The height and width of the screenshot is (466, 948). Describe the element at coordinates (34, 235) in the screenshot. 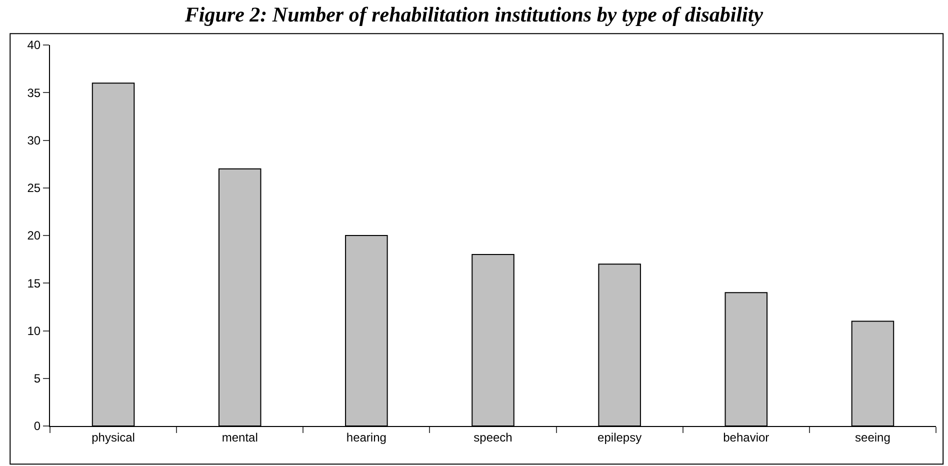

I see `y-tick-label: 20` at that location.